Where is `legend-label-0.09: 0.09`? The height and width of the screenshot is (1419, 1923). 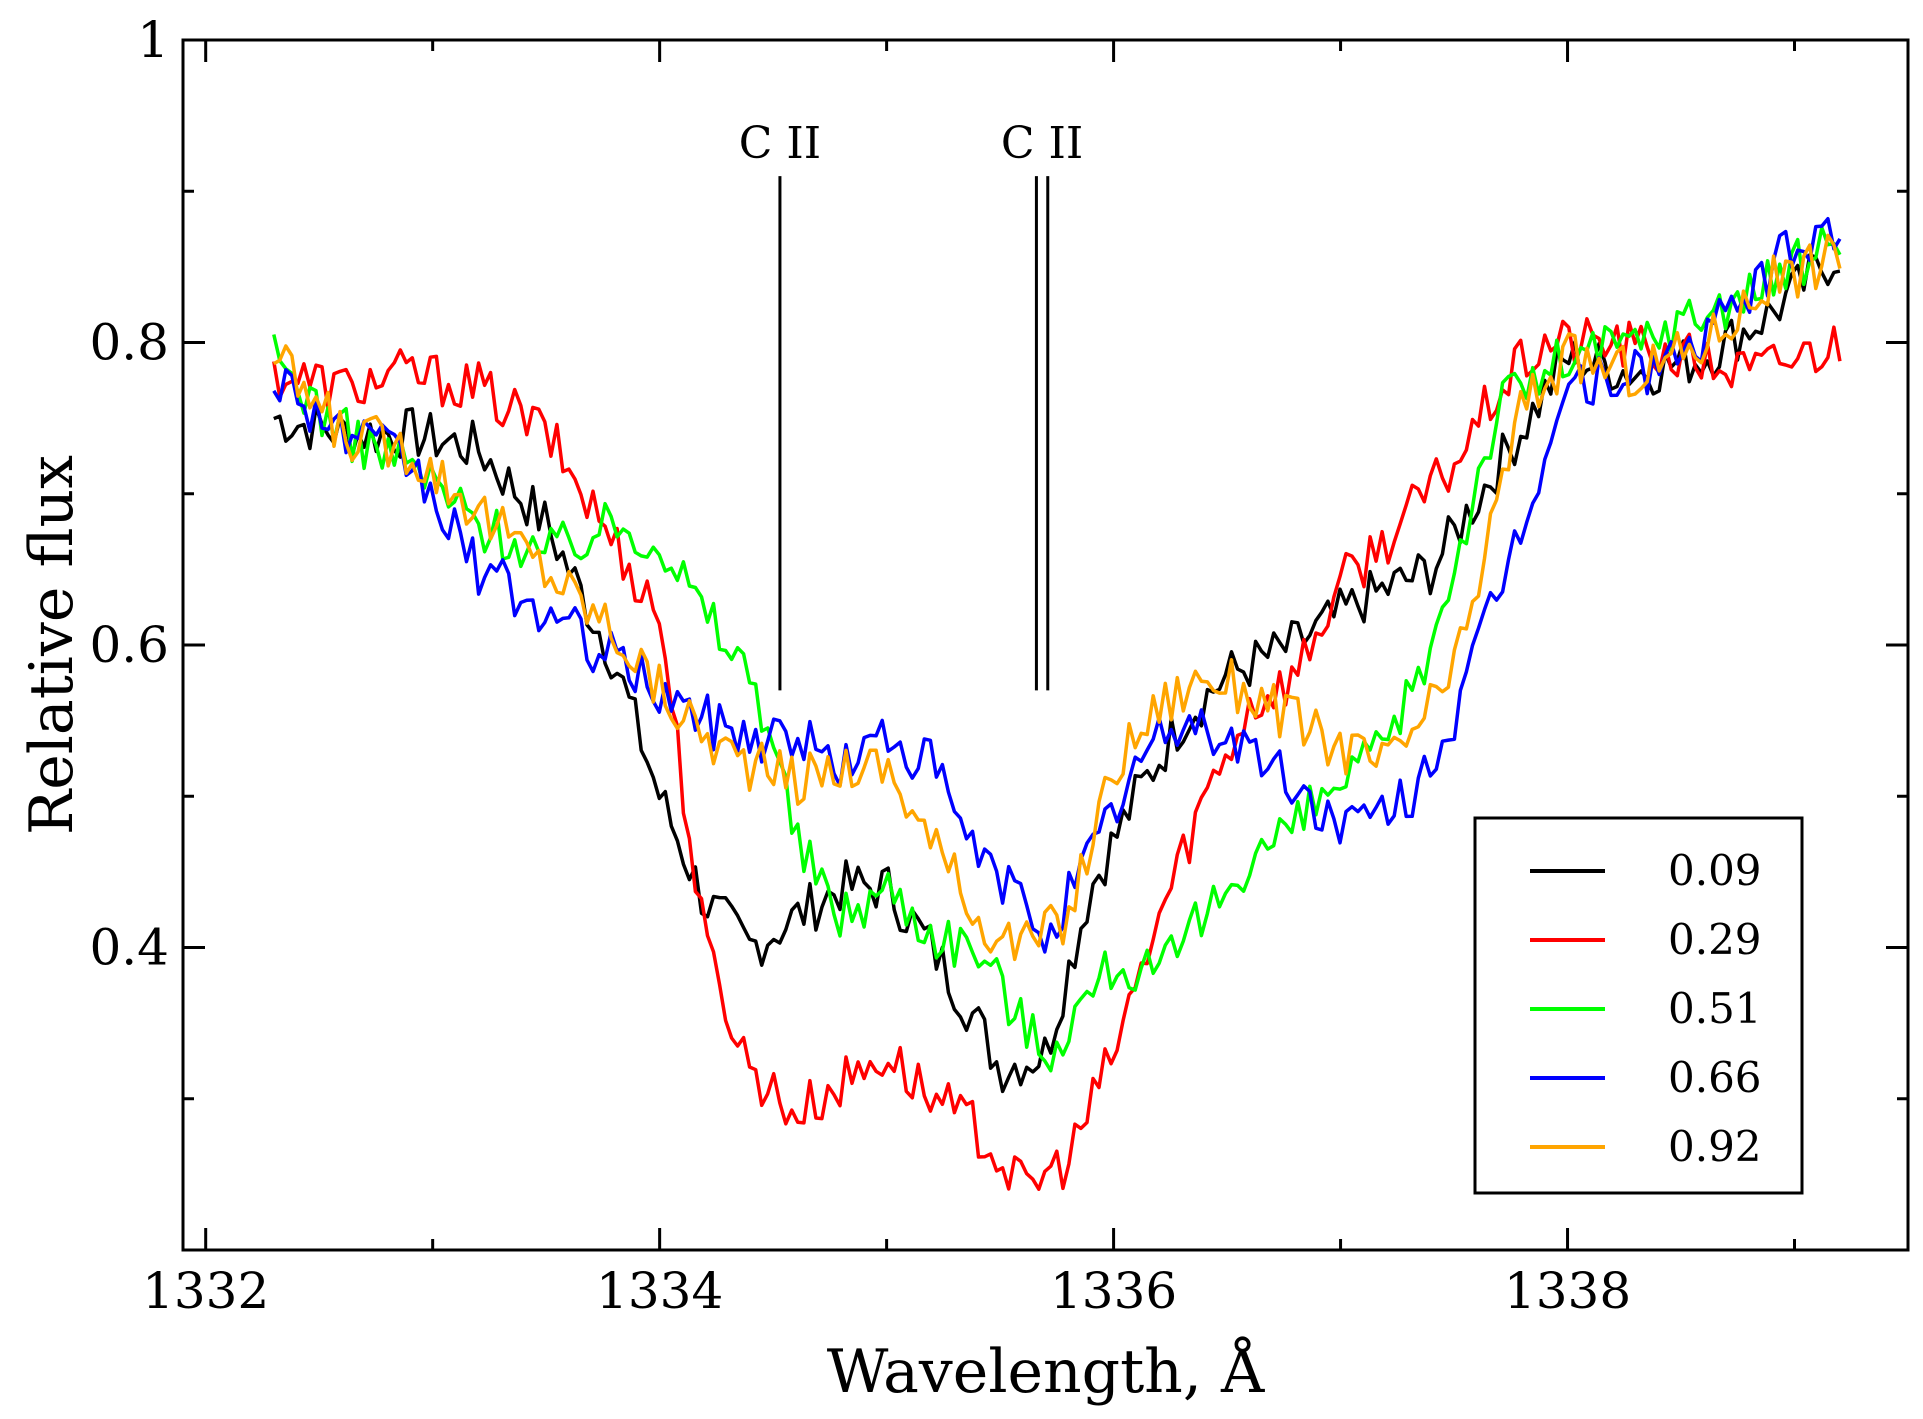
legend-label-0.09: 0.09 is located at coordinates (1715, 870).